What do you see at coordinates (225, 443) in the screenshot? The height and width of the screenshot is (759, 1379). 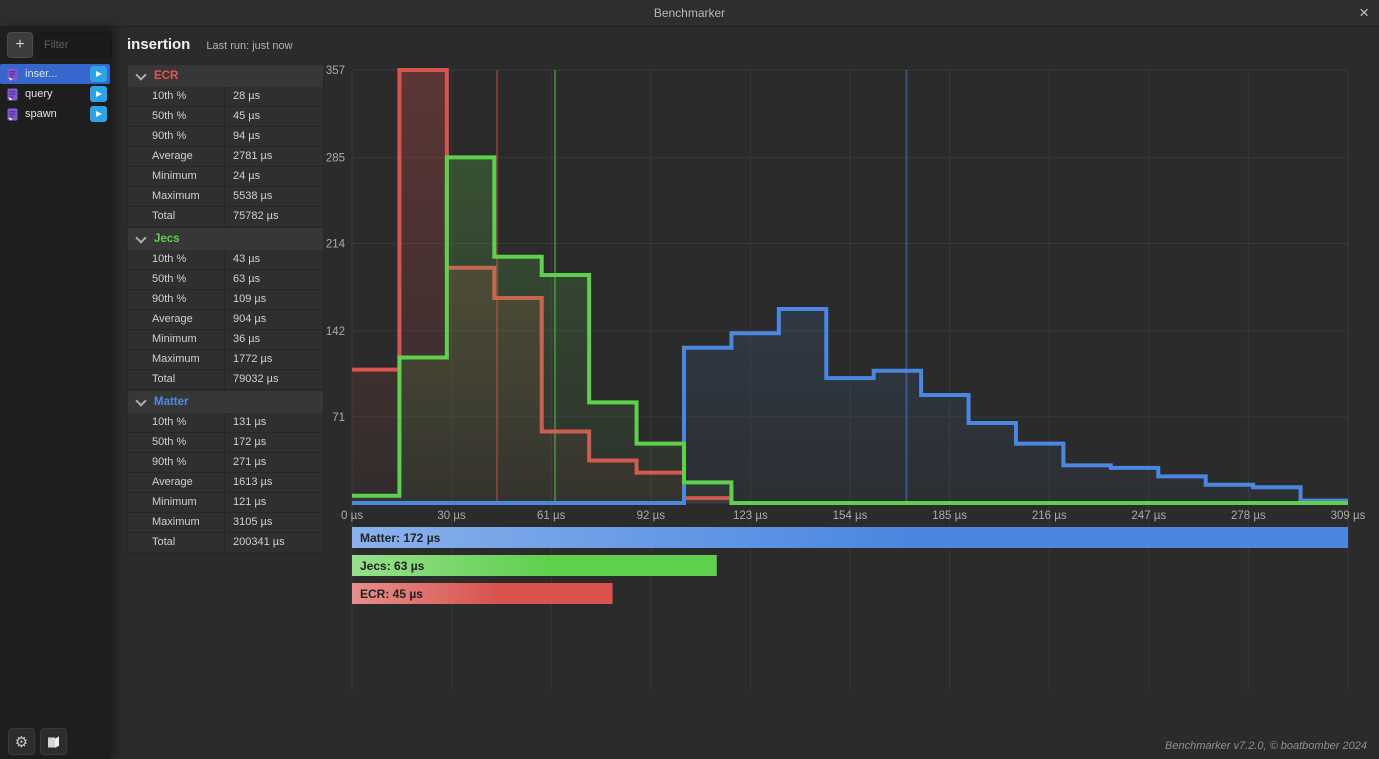 I see `stat-row: 50th % 172 µs` at bounding box center [225, 443].